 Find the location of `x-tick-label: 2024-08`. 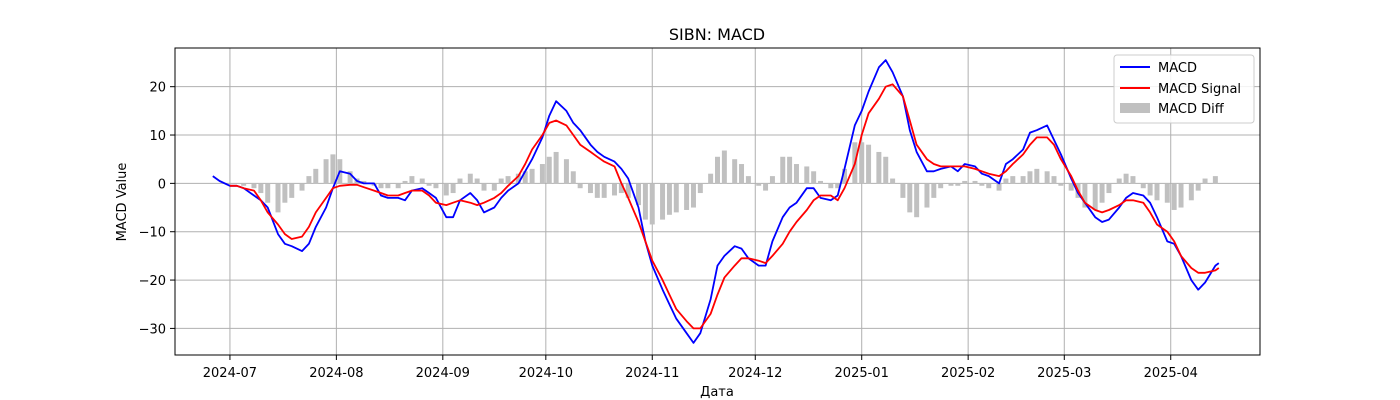

x-tick-label: 2024-08 is located at coordinates (336, 373).